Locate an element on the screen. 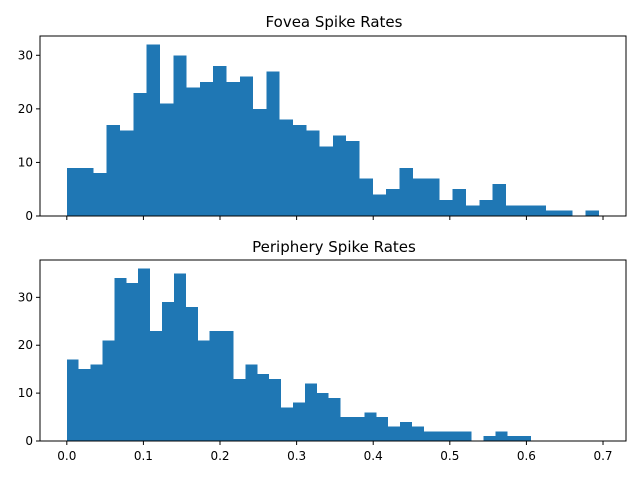 This screenshot has width=640, height=480. chart-title: Periphery Spike Rates is located at coordinates (334, 247).